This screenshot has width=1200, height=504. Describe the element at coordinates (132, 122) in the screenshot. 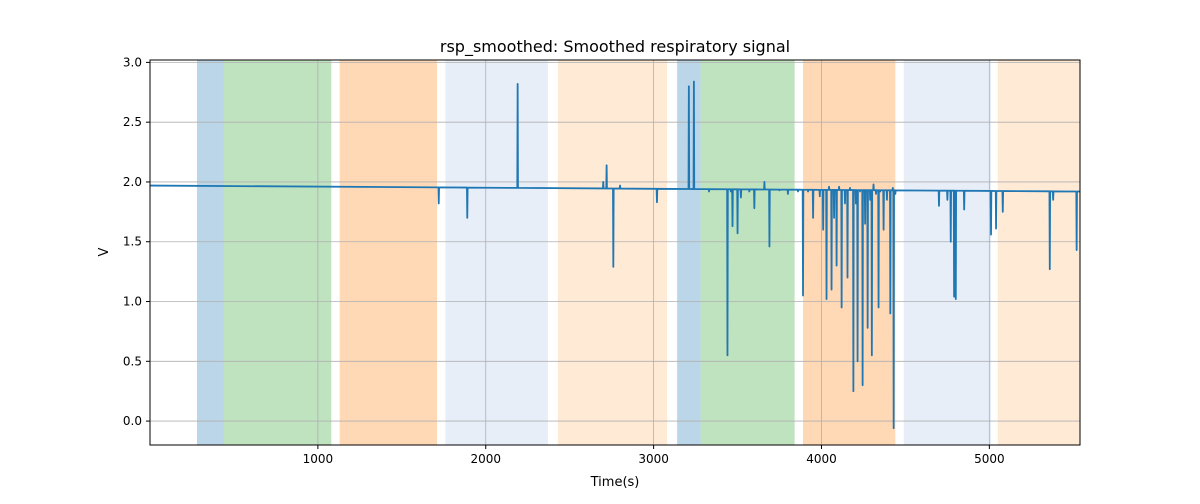

I see `y-tick-label: 2.5` at that location.